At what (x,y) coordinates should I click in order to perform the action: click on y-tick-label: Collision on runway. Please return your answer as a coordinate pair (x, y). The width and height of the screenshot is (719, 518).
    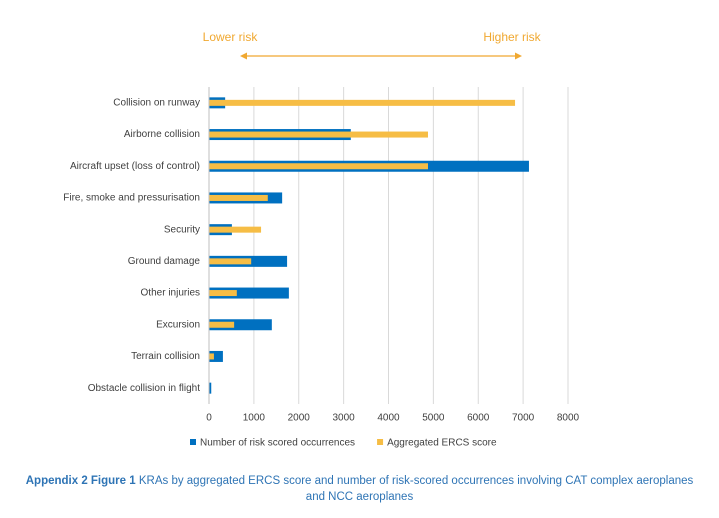
    Looking at the image, I should click on (156, 102).